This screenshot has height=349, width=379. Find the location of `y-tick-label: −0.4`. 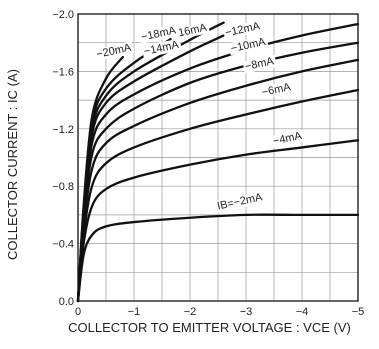

y-tick-label: −0.4 is located at coordinates (63, 245).